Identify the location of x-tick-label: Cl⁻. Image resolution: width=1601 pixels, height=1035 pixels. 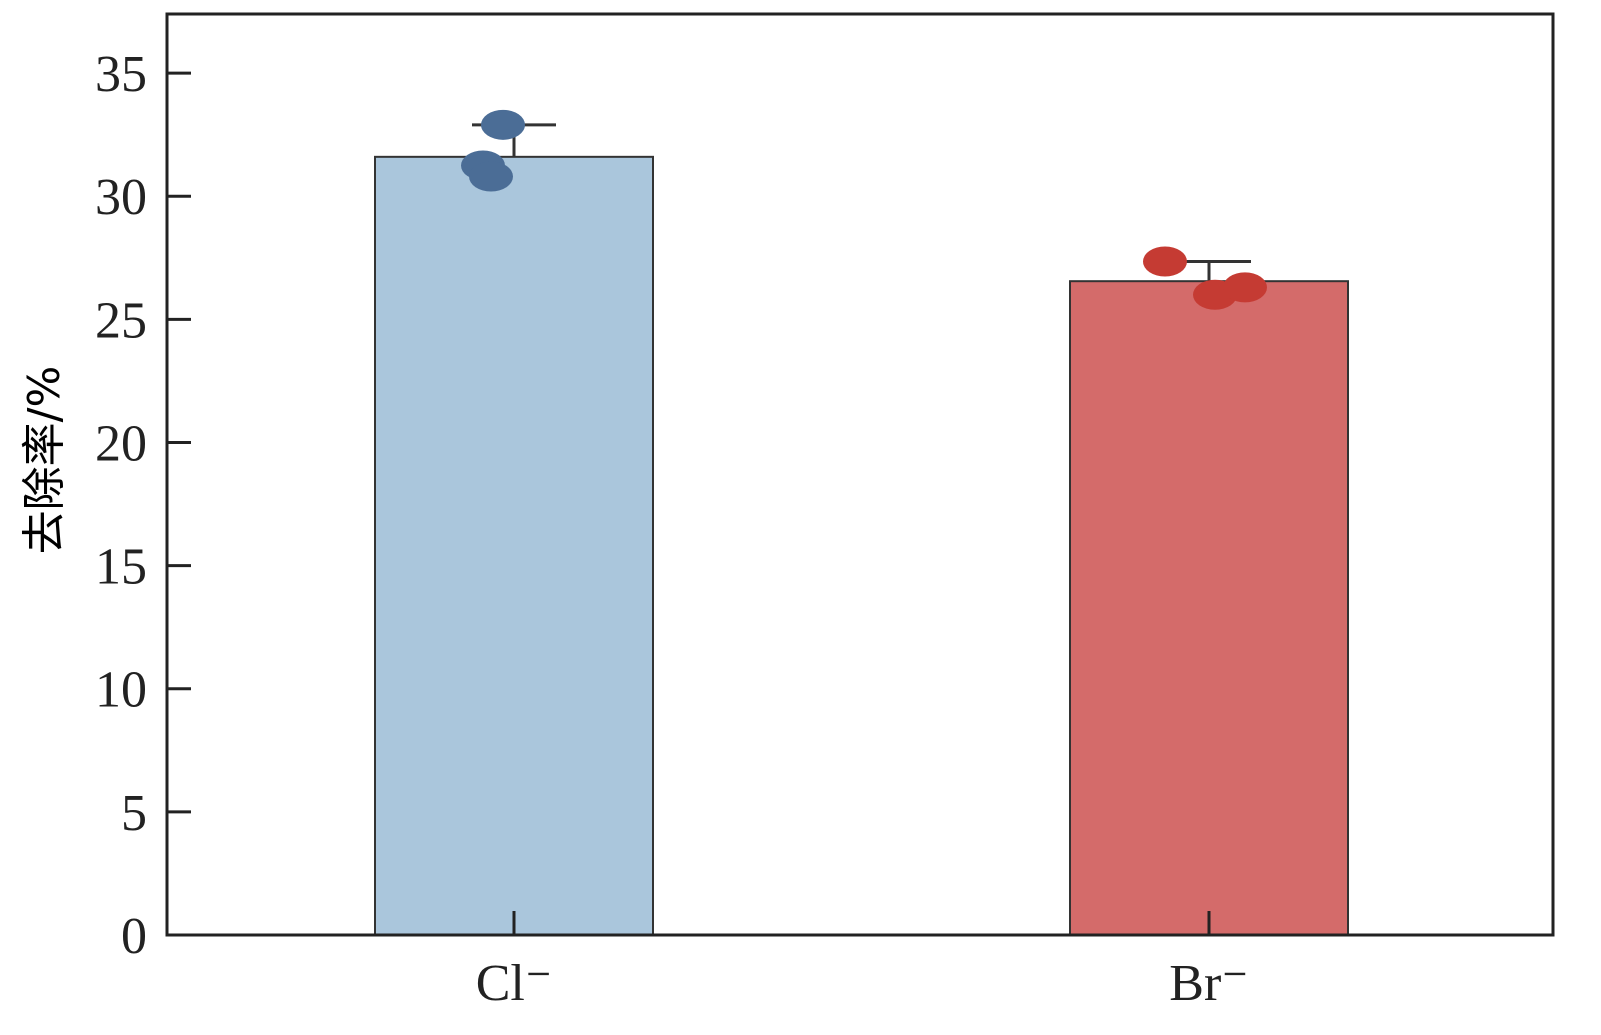
(514, 983).